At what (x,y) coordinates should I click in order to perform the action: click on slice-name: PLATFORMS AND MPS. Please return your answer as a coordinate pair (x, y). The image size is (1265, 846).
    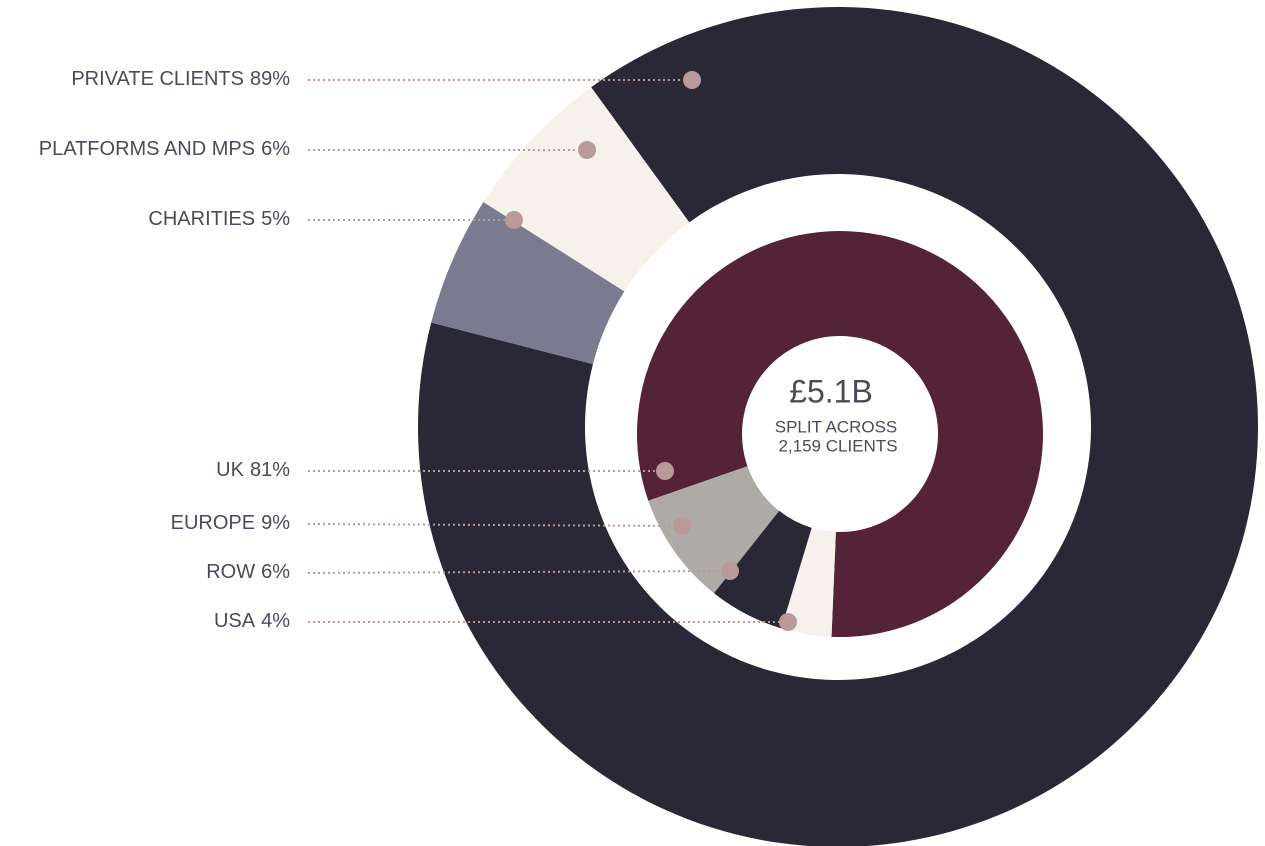
    Looking at the image, I should click on (147, 149).